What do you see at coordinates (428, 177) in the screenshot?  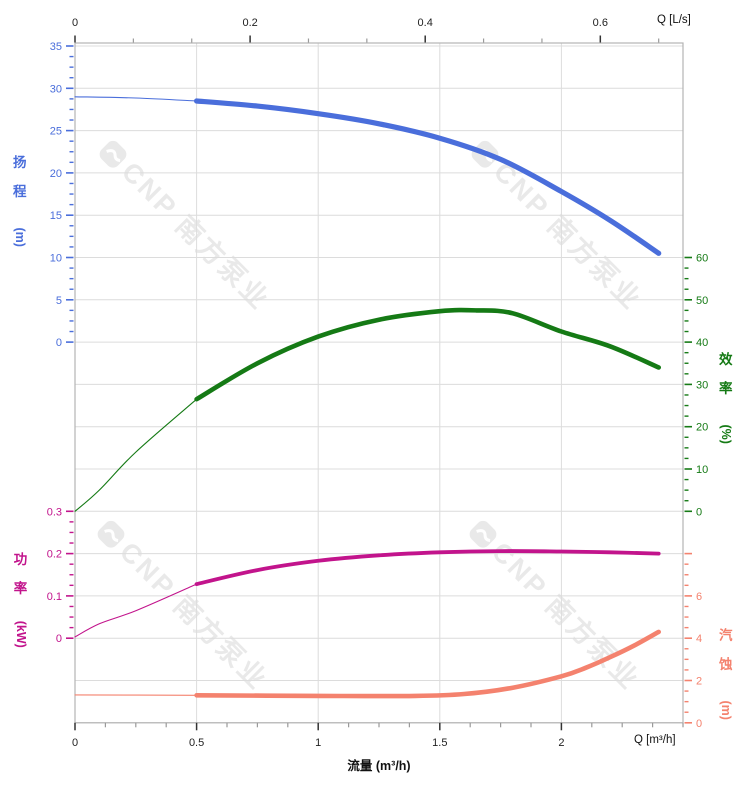 I see `head-curve` at bounding box center [428, 177].